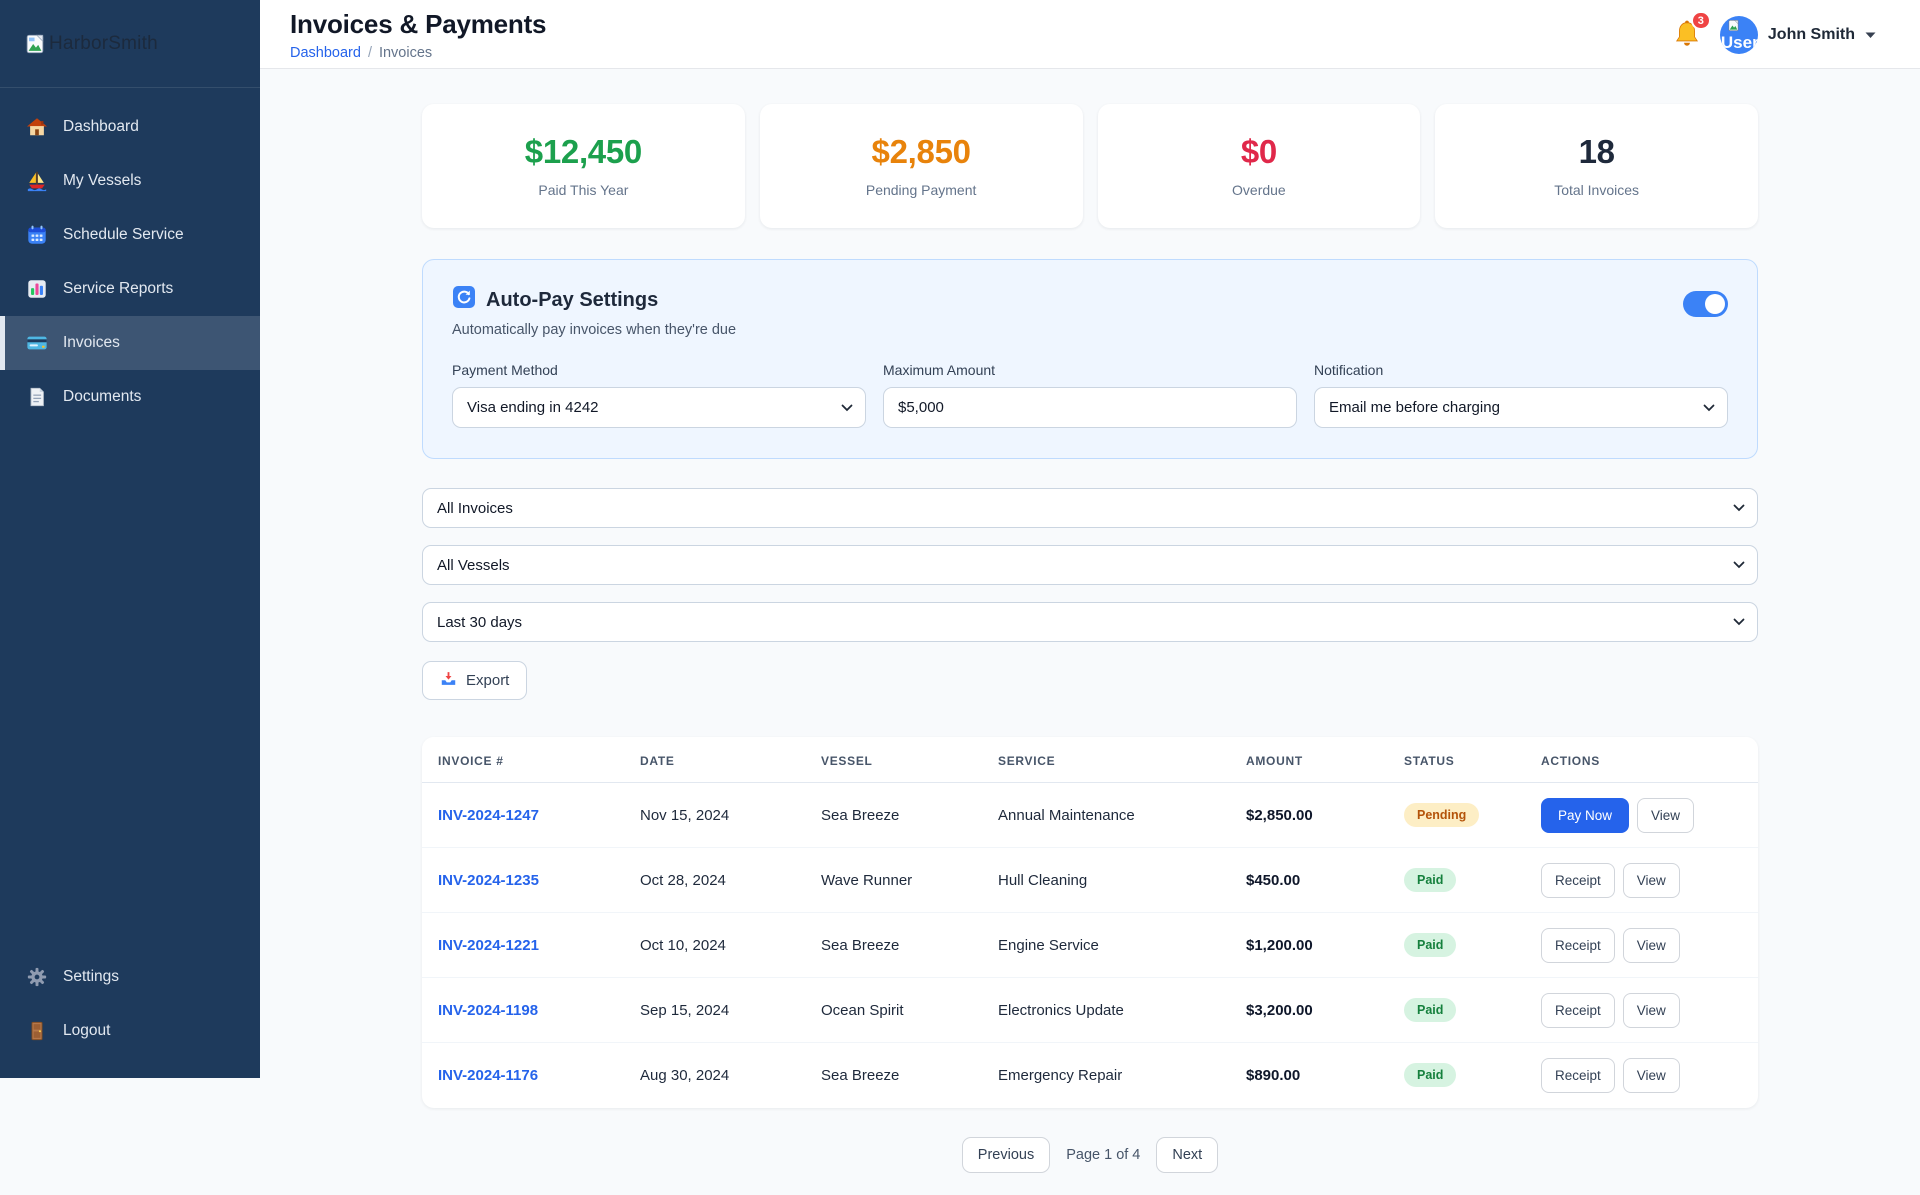 Image resolution: width=1920 pixels, height=1195 pixels. I want to click on previous-page-button: Previous, so click(1006, 1154).